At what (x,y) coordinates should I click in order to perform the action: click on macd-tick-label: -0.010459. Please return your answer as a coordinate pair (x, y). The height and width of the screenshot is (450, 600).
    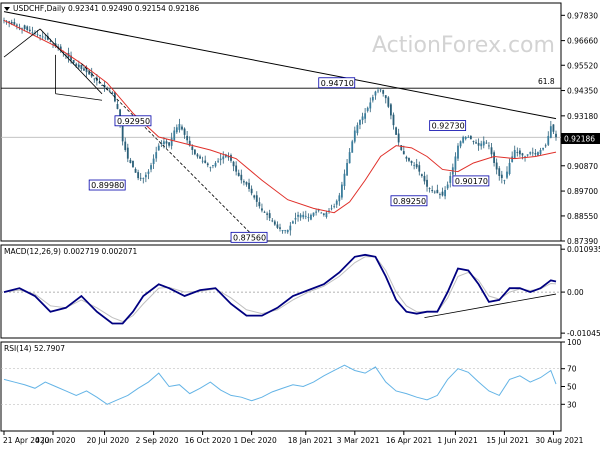
    Looking at the image, I should click on (583, 333).